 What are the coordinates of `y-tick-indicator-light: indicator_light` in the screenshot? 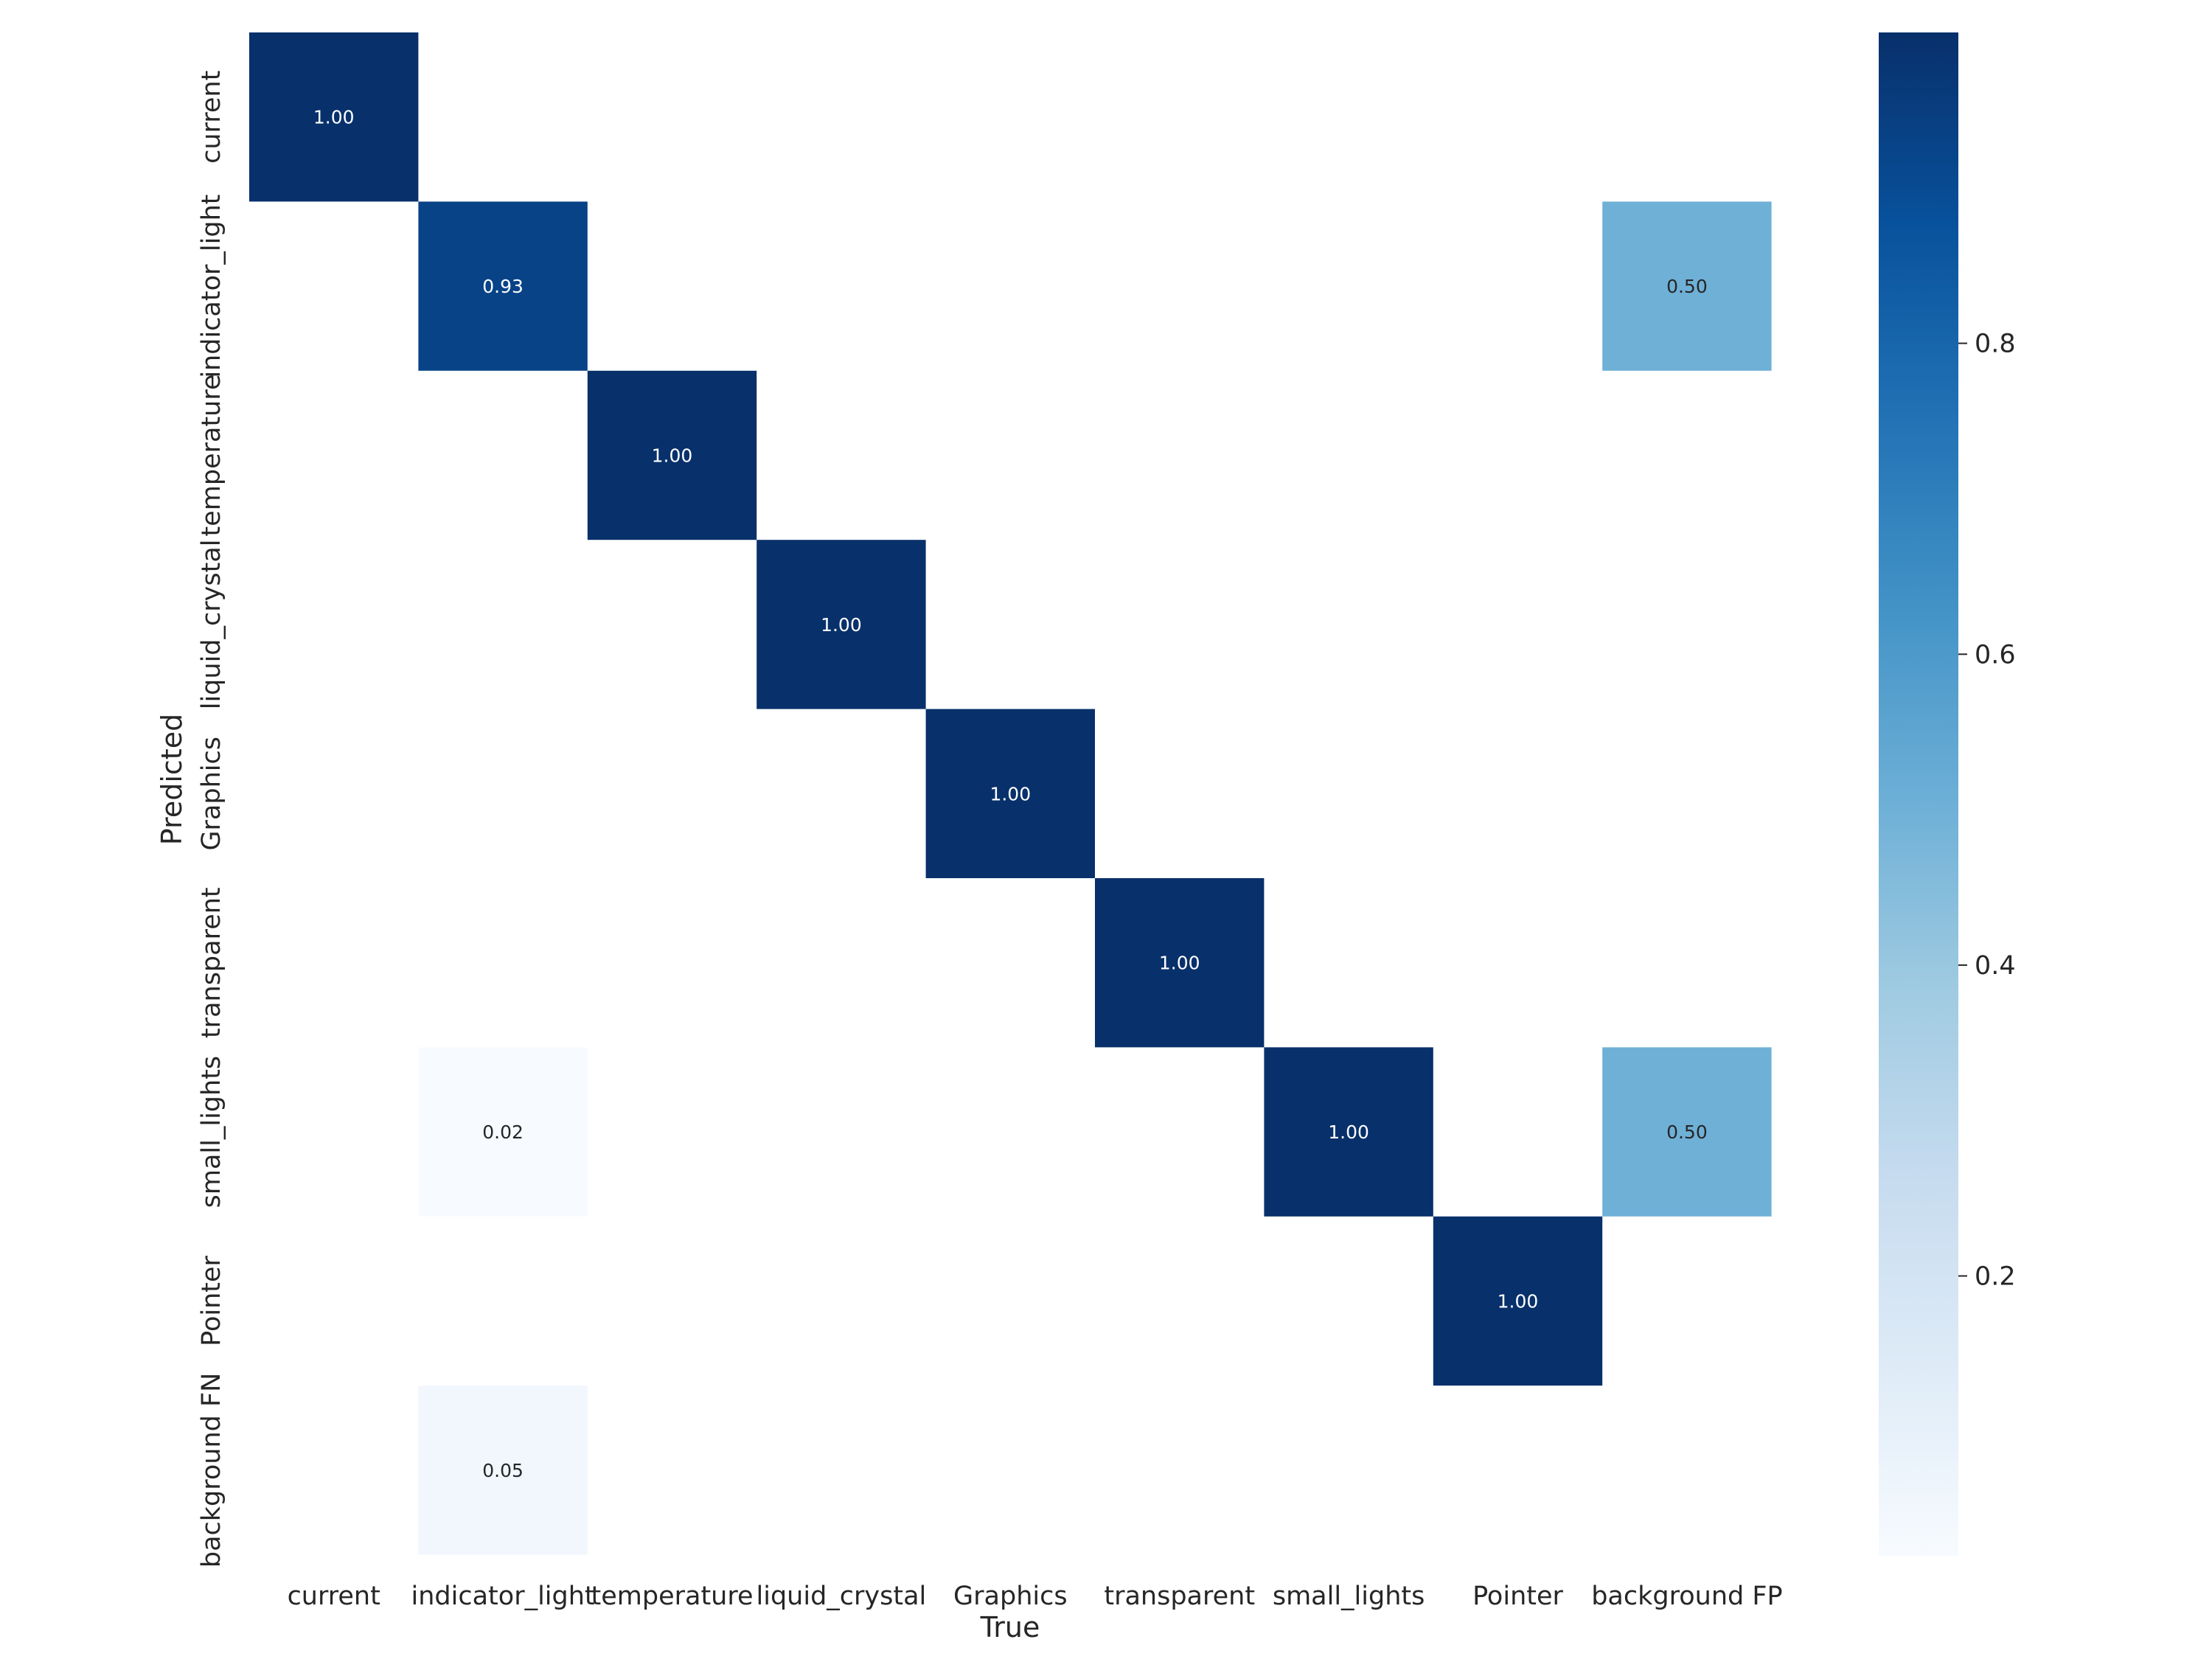 It's located at (211, 286).